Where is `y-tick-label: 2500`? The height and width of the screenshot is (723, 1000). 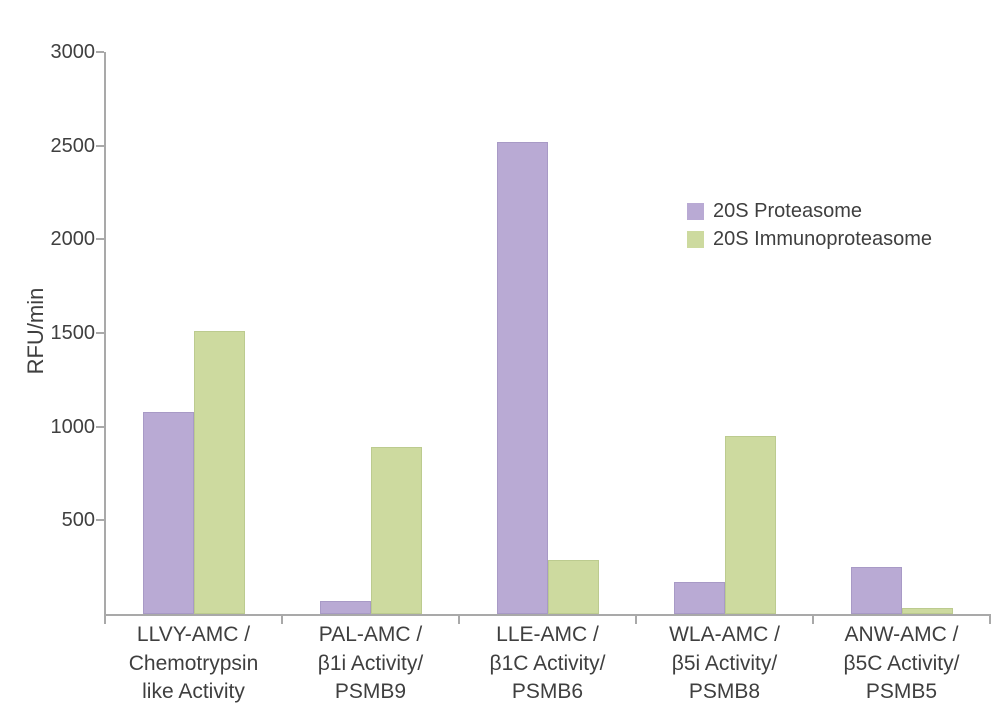
y-tick-label: 2500 is located at coordinates (73, 145).